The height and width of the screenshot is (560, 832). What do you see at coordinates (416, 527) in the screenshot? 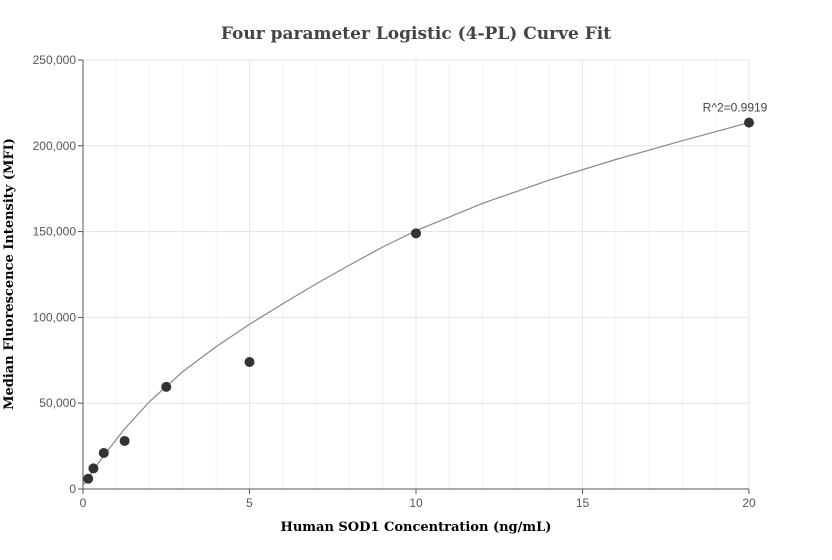
I see `x-axis-label: Human SOD1 Concentration (ng/mL)` at bounding box center [416, 527].